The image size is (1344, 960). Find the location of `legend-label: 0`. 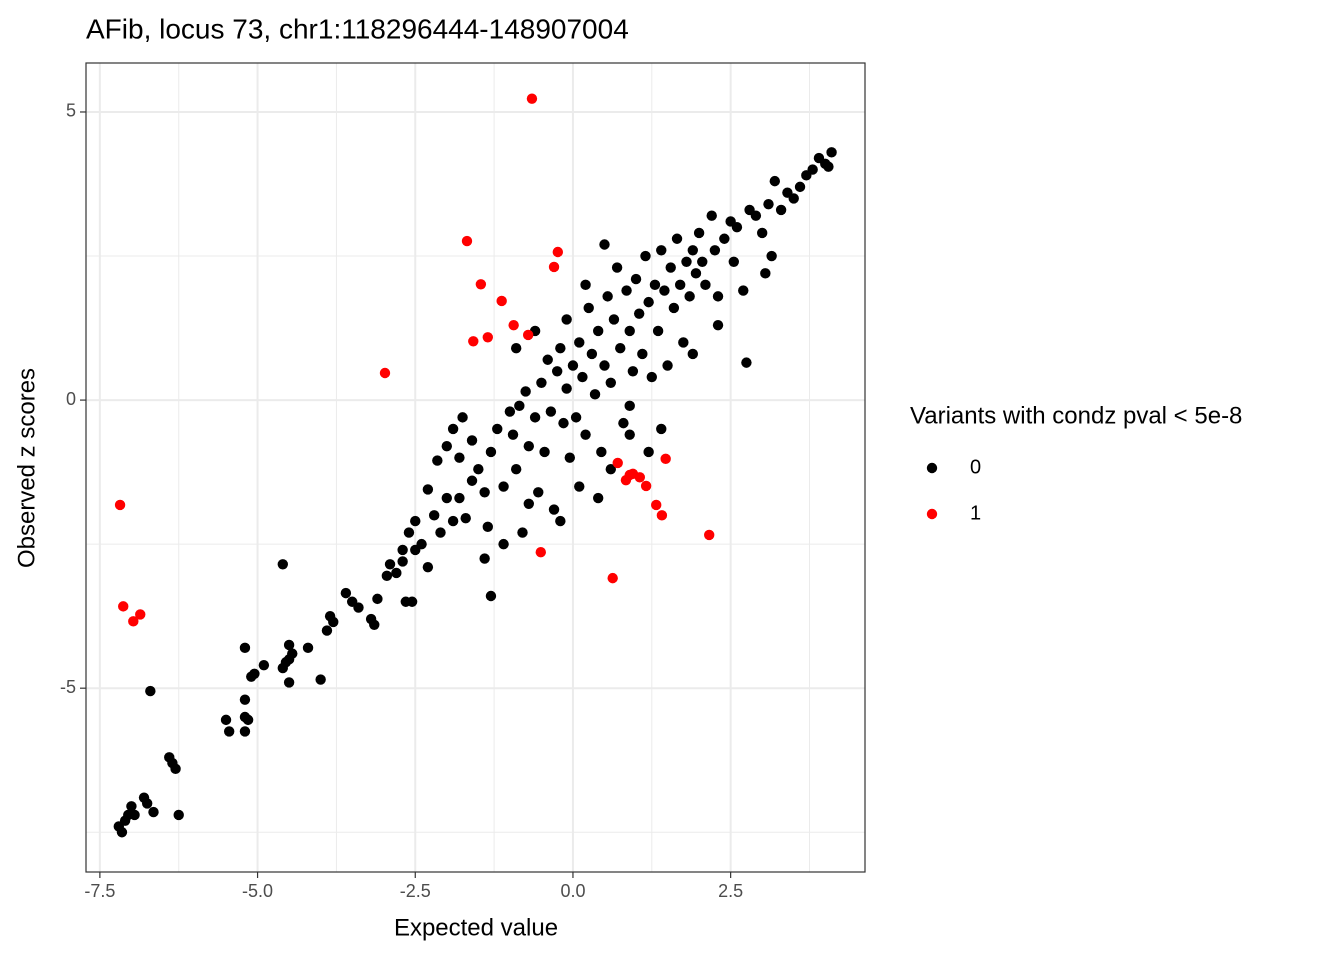

legend-label: 0 is located at coordinates (975, 467).